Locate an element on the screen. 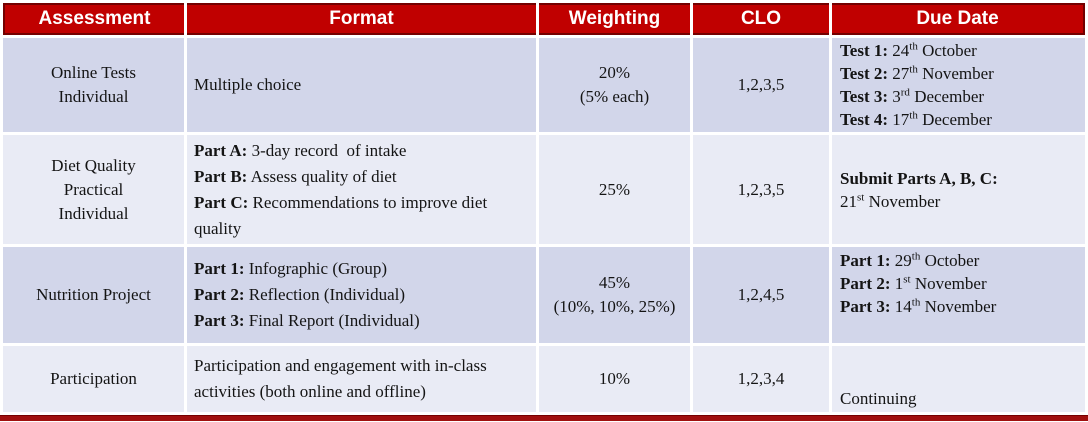 This screenshot has height=422, width=1088. text-line: Submit Parts A, B, C: is located at coordinates (961, 178).